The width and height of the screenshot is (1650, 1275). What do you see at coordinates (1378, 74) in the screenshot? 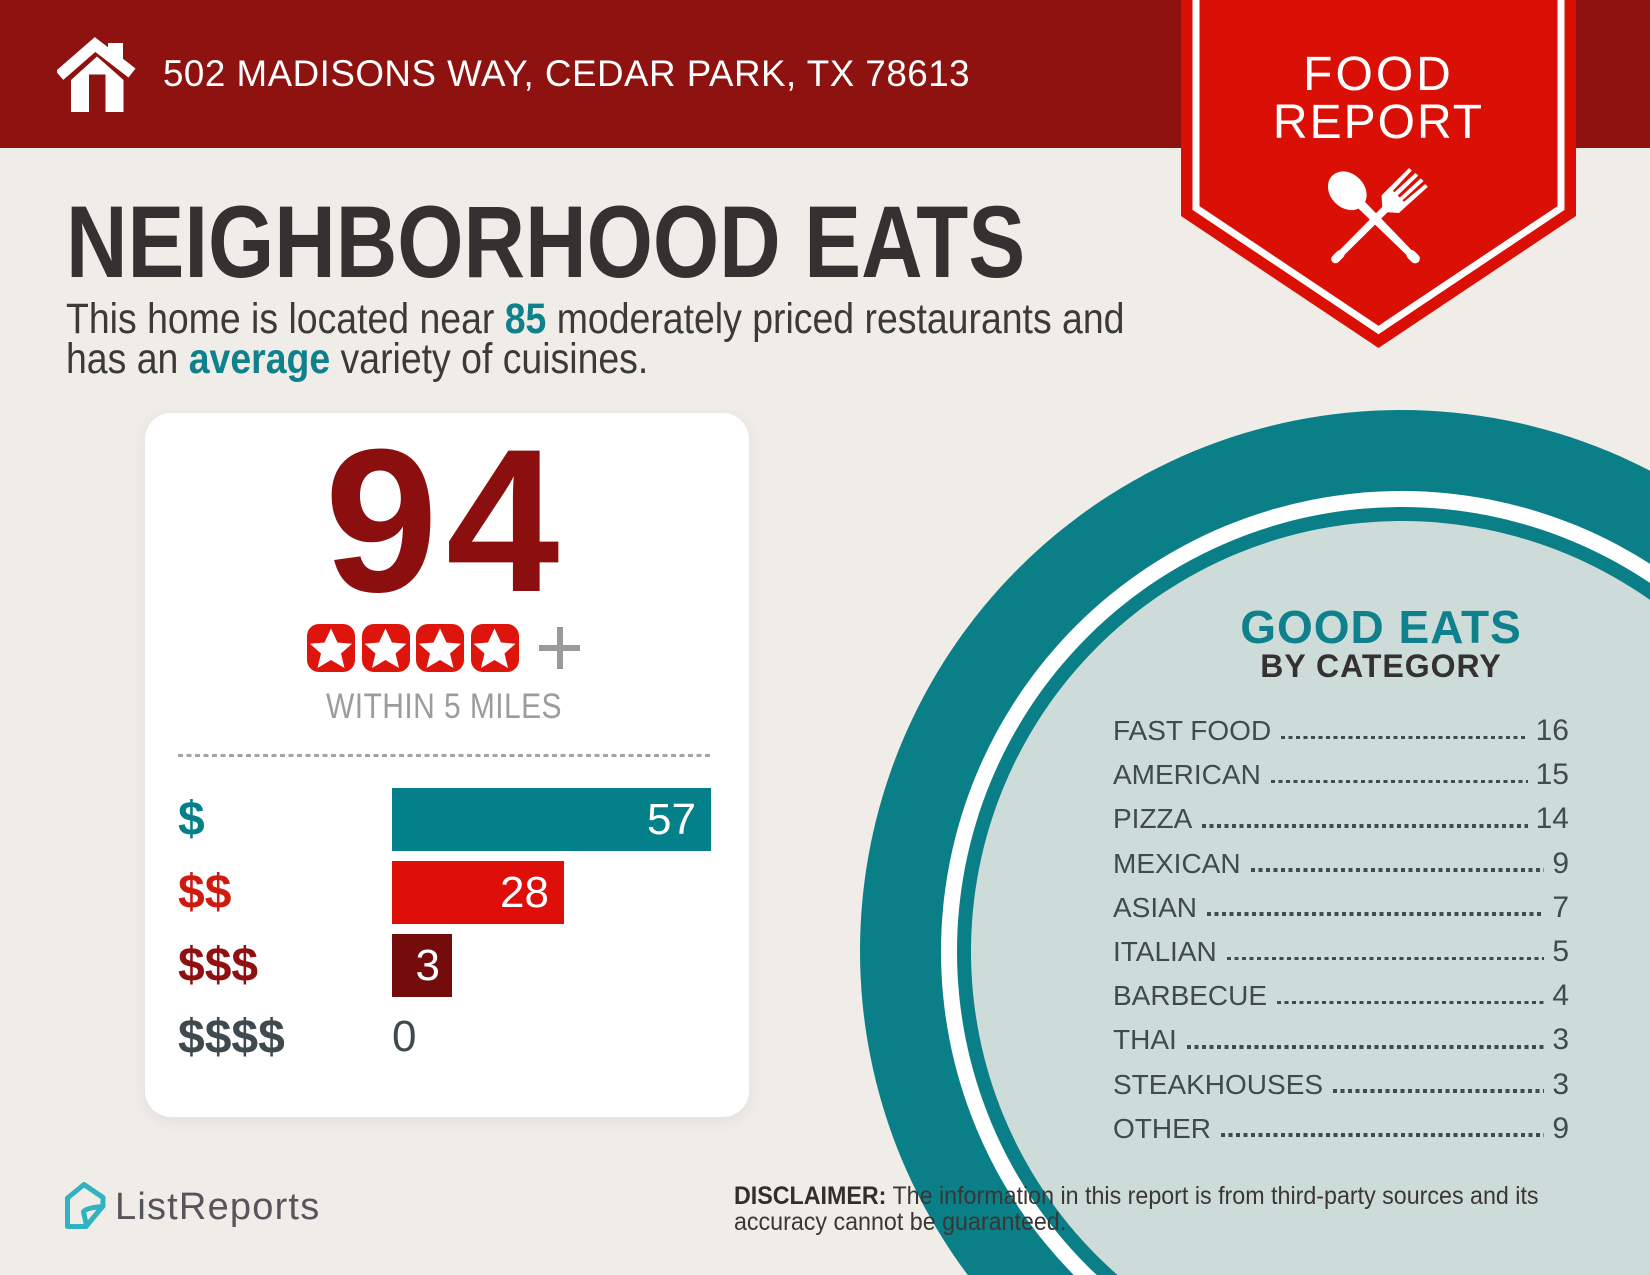
I see `svg-text: FOOD` at bounding box center [1378, 74].